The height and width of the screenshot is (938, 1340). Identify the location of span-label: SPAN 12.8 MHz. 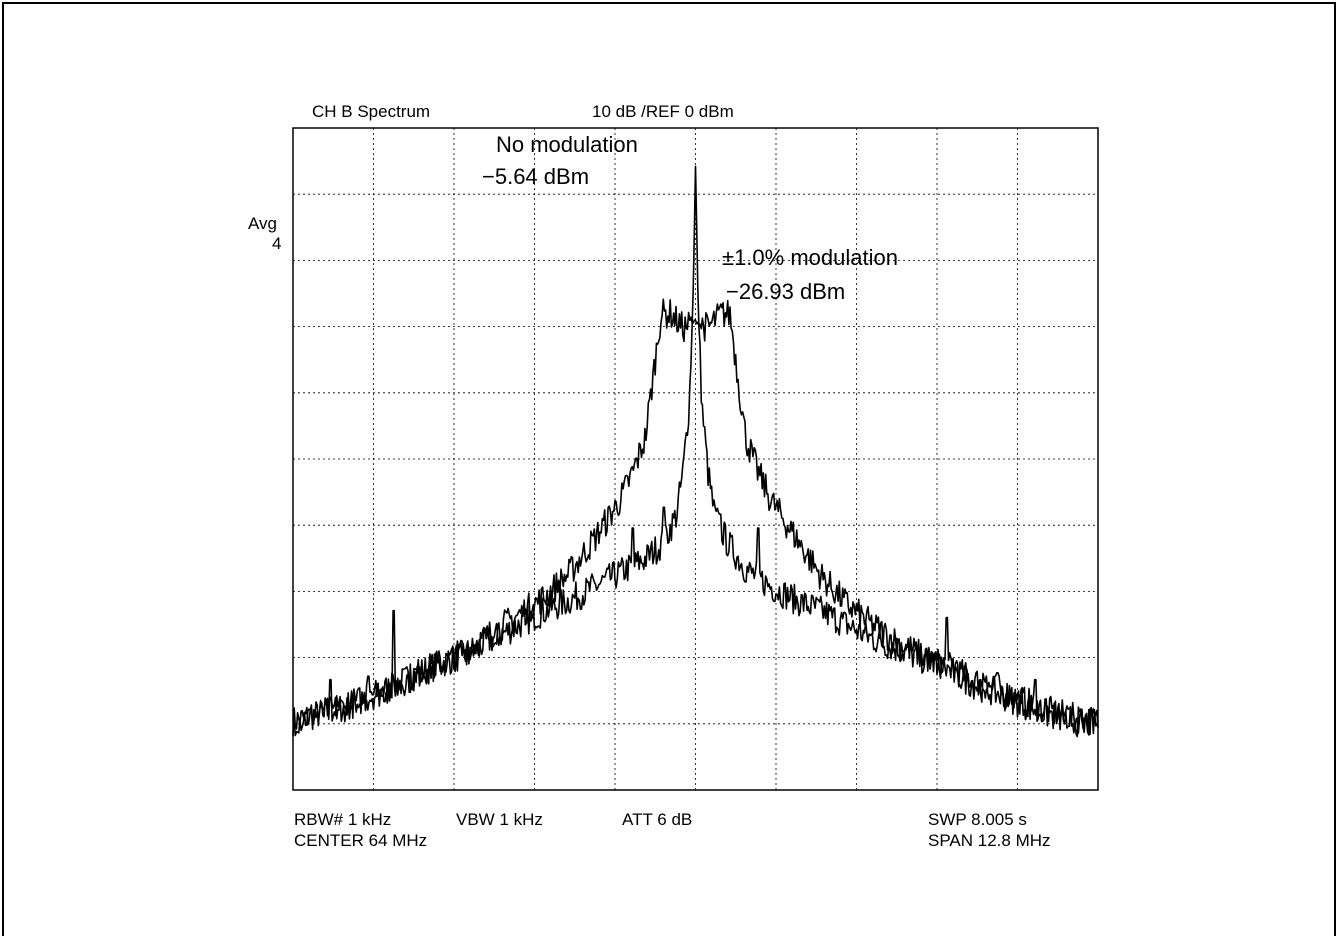
(989, 840).